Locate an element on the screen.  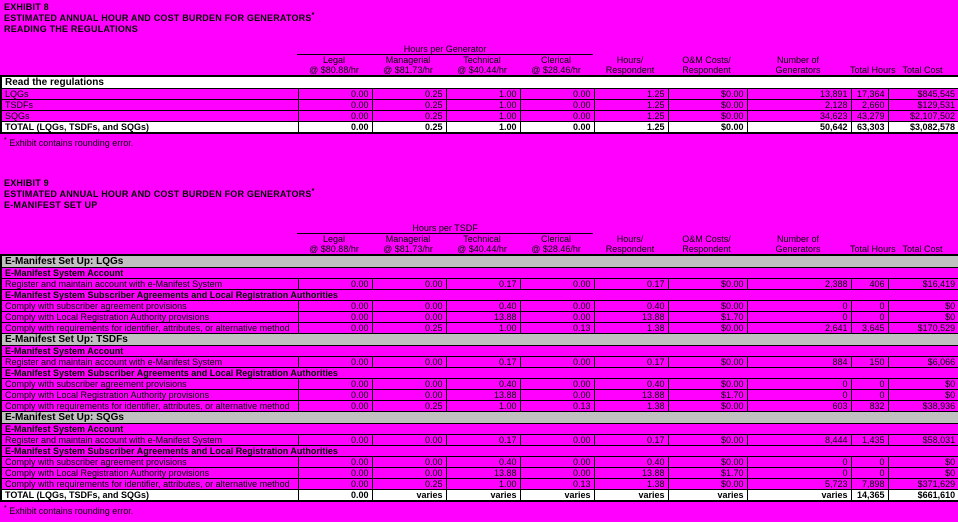
row-label: SQGs is located at coordinates (149, 116).